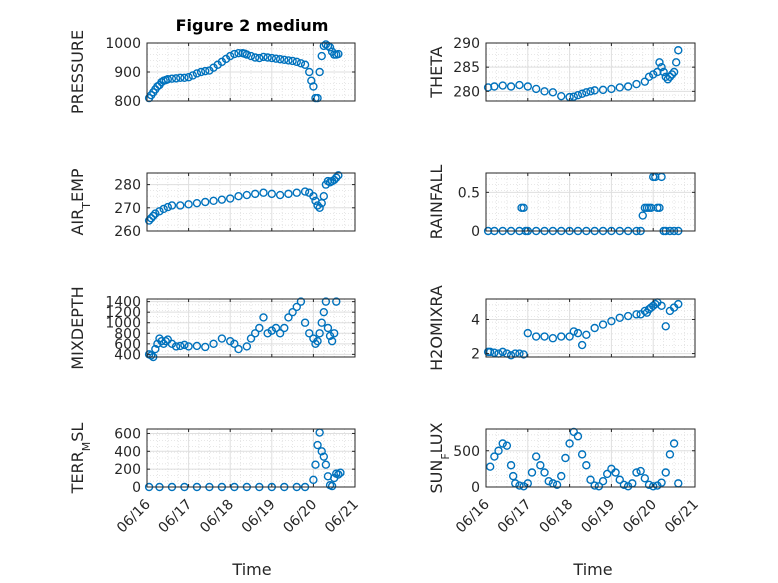 This screenshot has width=778, height=583. Describe the element at coordinates (466, 452) in the screenshot. I see `y-tick-label: 500` at that location.